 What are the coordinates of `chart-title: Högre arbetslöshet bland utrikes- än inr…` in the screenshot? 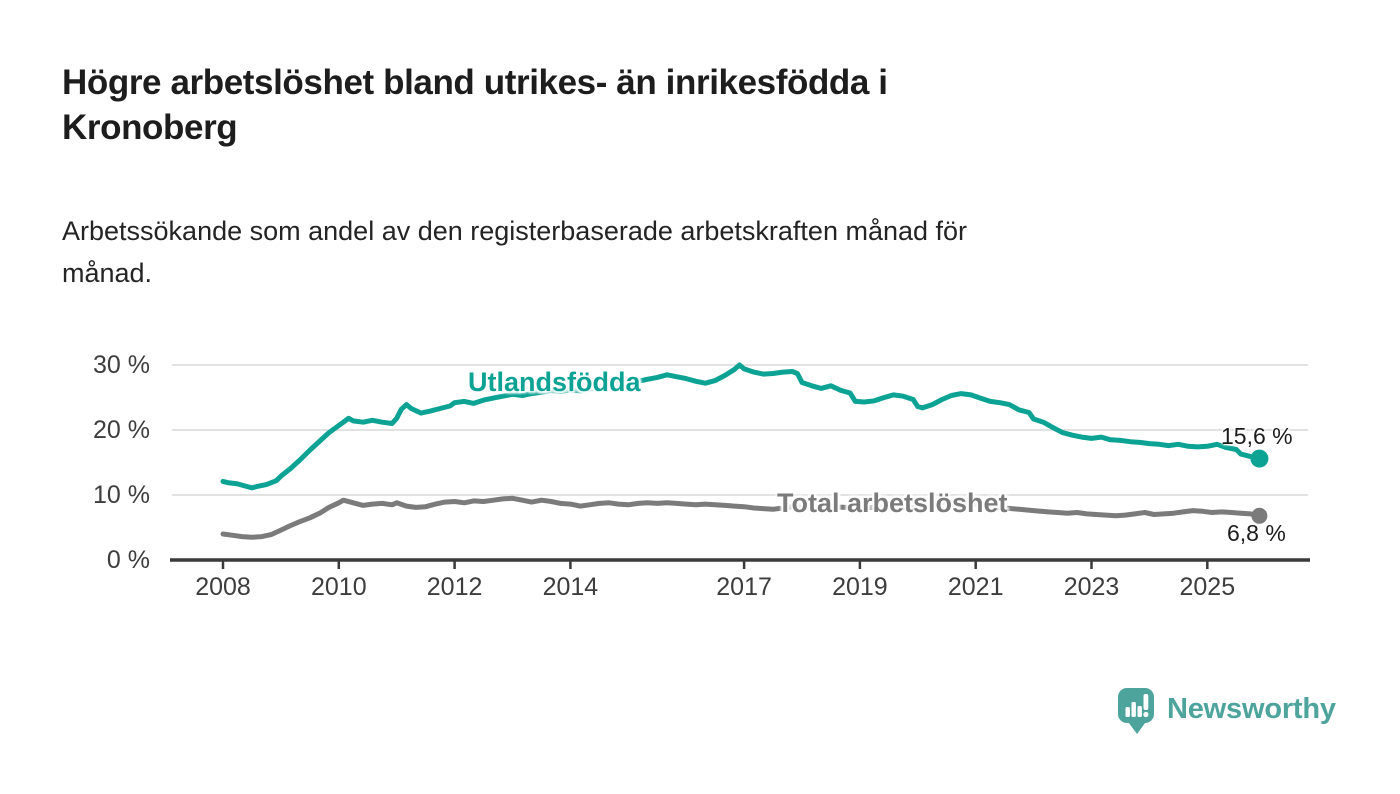 It's located at (662, 105).